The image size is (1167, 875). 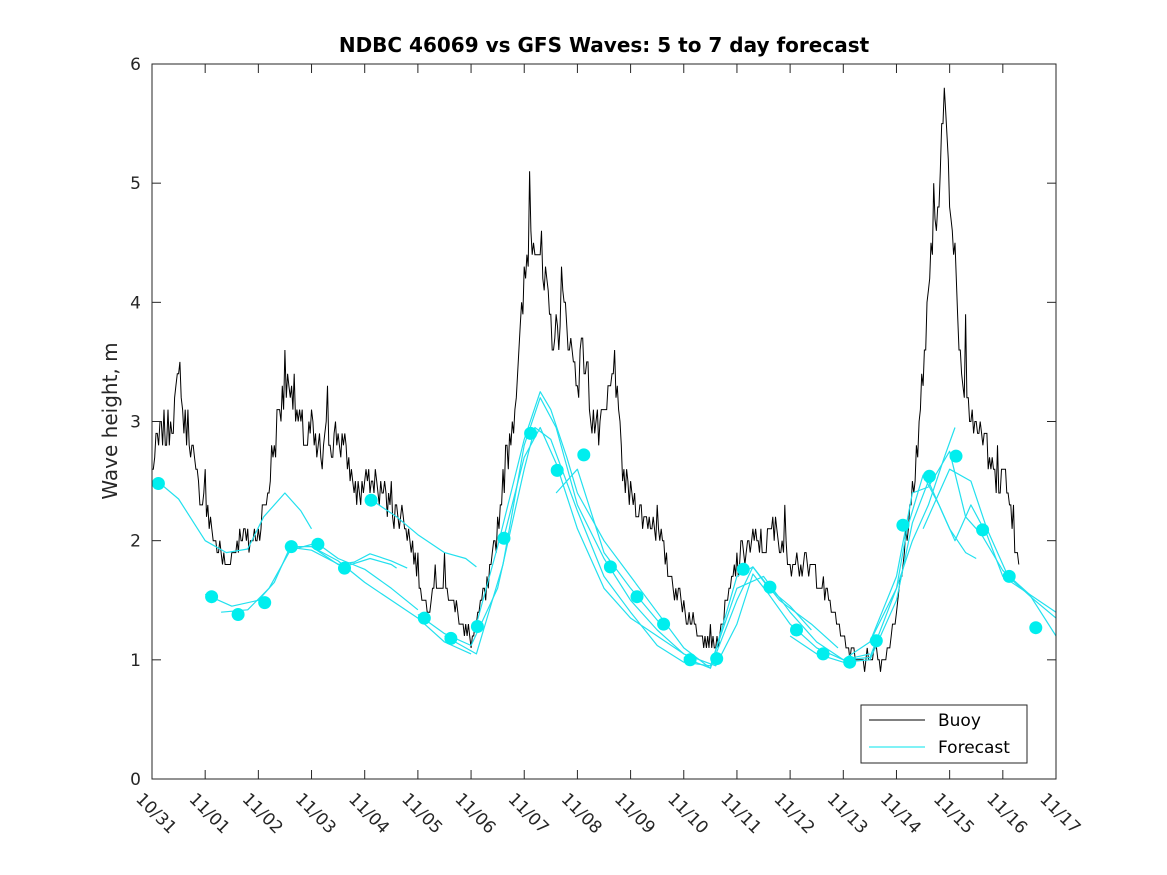 What do you see at coordinates (847, 813) in the screenshot?
I see `x-tick-label: 11/13` at bounding box center [847, 813].